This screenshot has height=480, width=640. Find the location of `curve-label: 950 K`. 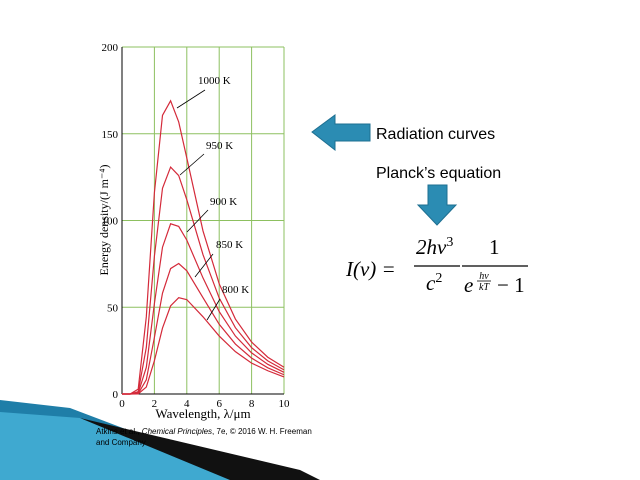

curve-label: 950 K is located at coordinates (219, 146).